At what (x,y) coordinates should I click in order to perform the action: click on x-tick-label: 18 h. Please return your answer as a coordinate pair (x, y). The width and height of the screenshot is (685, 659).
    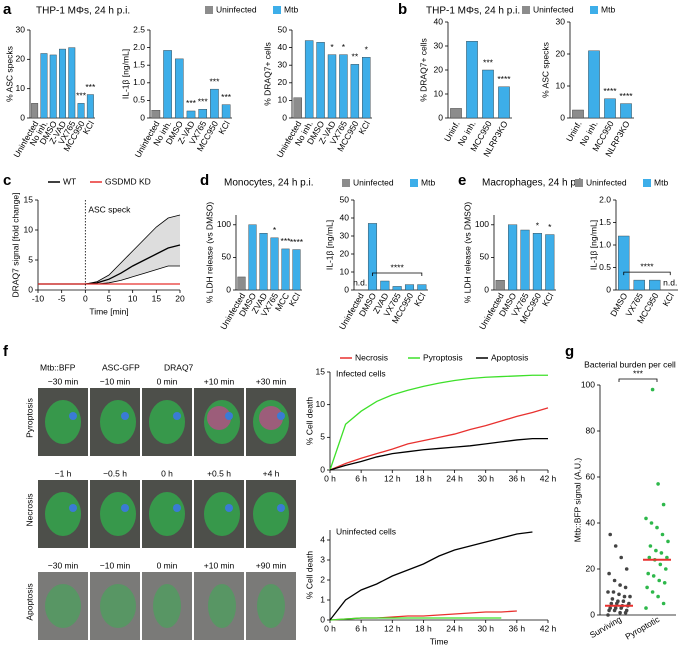
    Looking at the image, I should click on (423, 478).